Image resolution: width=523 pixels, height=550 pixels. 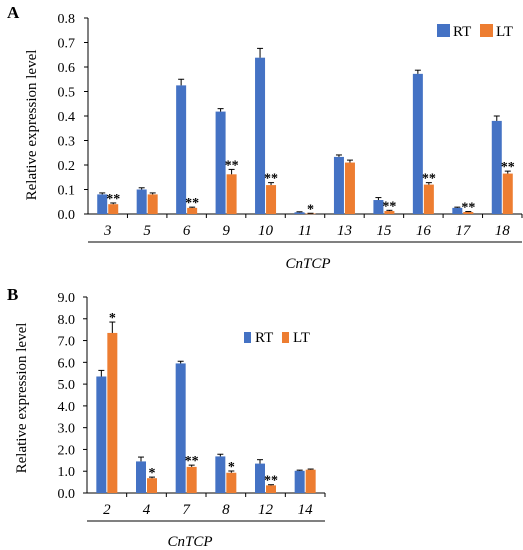 What do you see at coordinates (463, 231) in the screenshot?
I see `panel-a-xtick-label: 17` at bounding box center [463, 231].